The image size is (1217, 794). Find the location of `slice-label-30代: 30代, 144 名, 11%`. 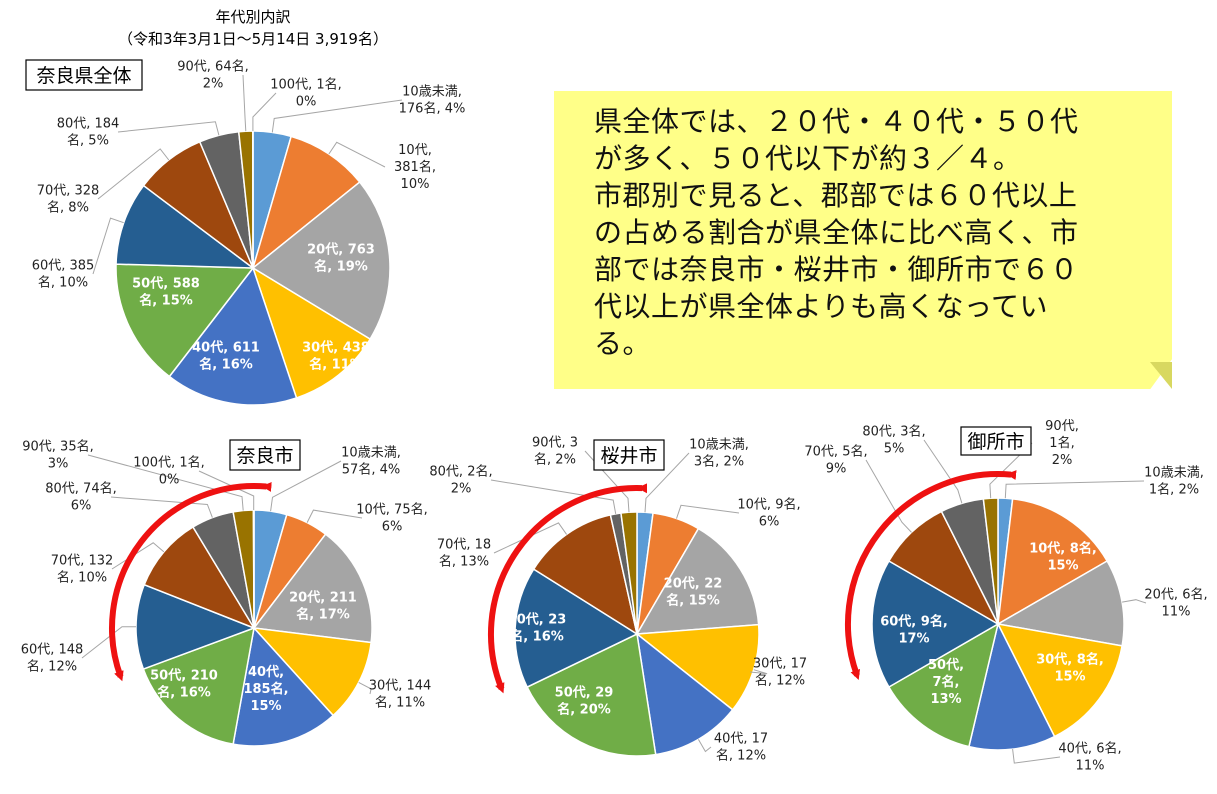

slice-label-30代: 30代, 144 名, 11% is located at coordinates (400, 695).